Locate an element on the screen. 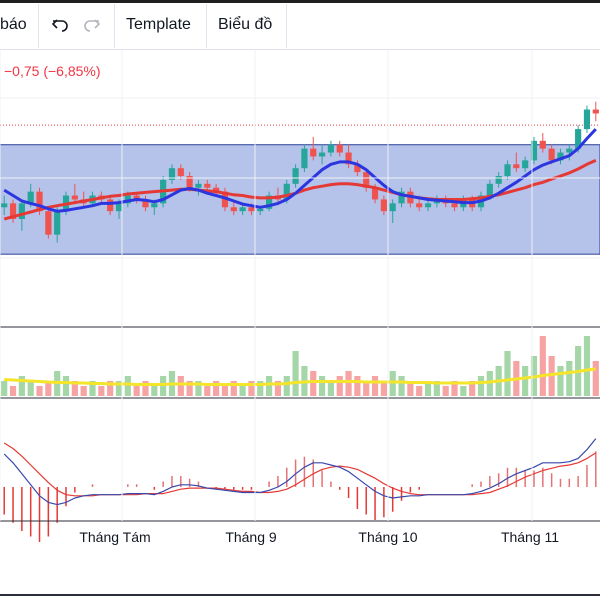  ma-fast-line is located at coordinates (300, 170).